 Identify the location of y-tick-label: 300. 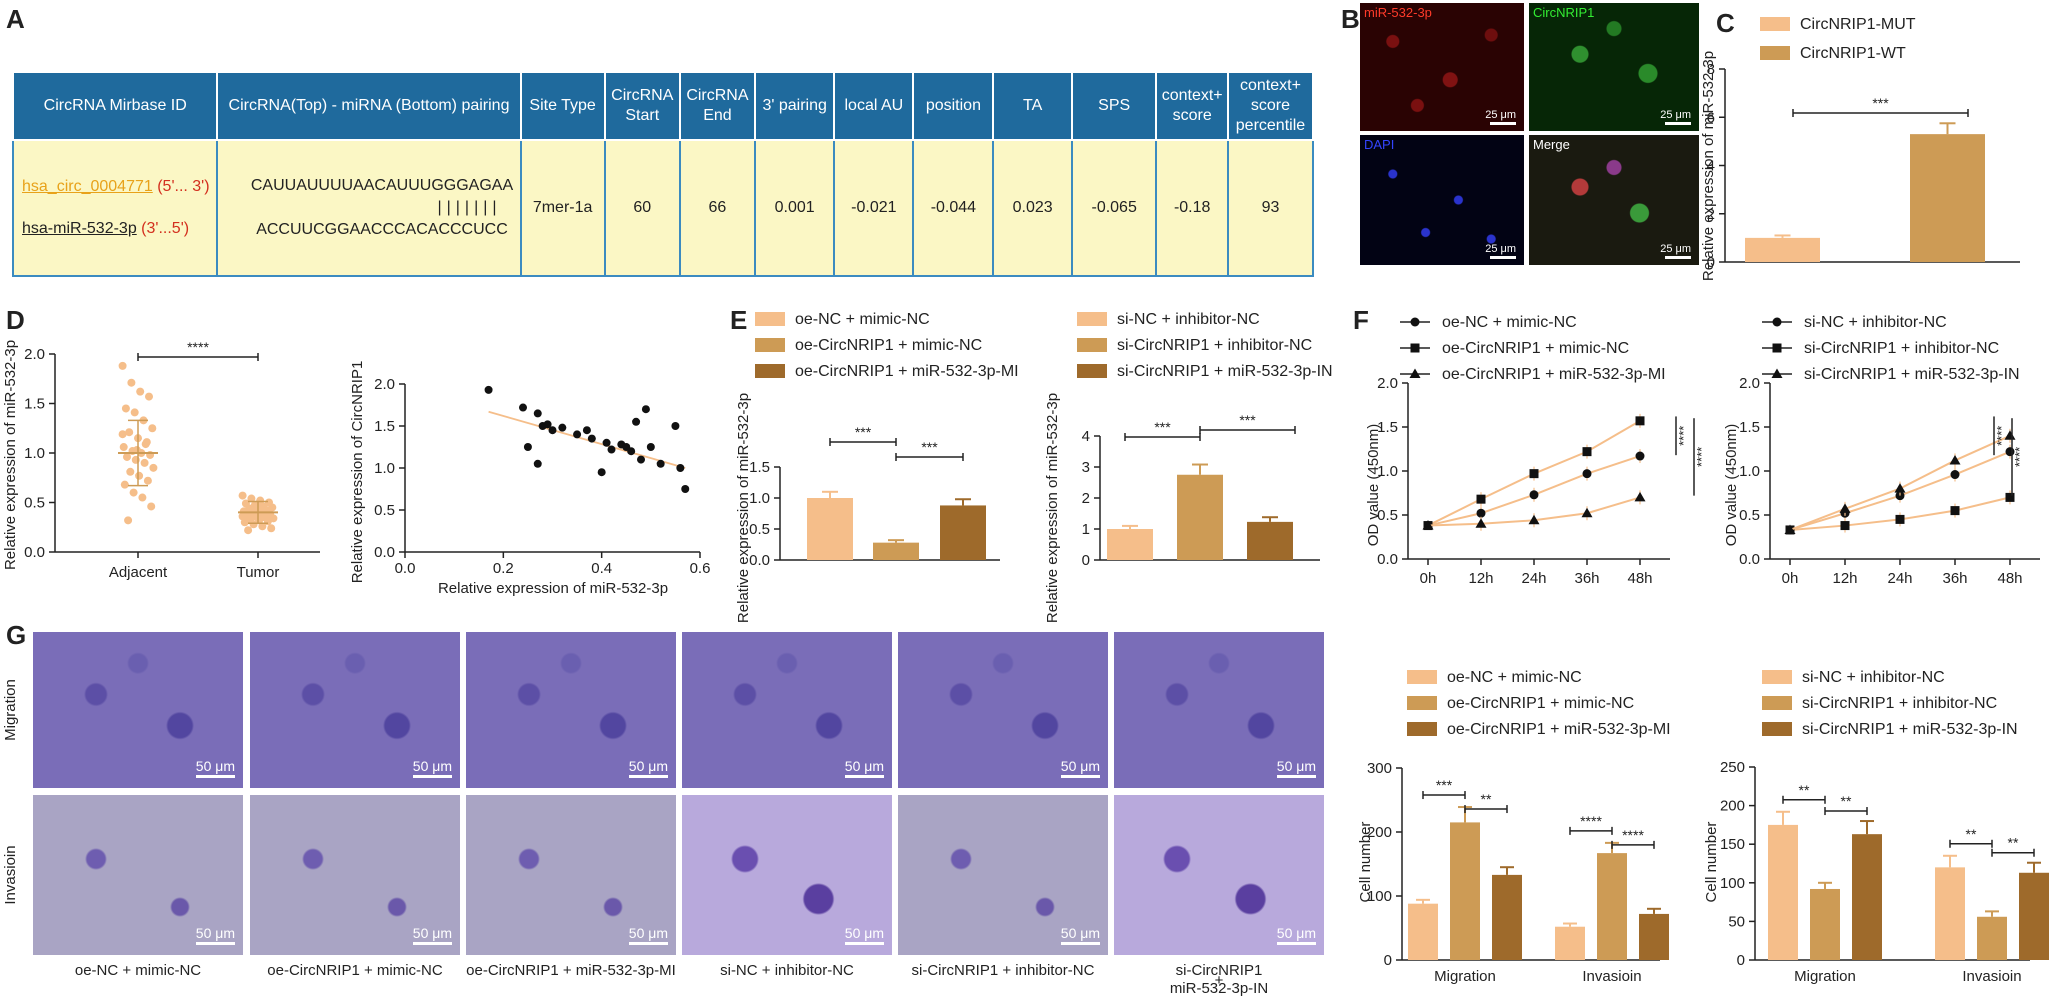
(1379, 768).